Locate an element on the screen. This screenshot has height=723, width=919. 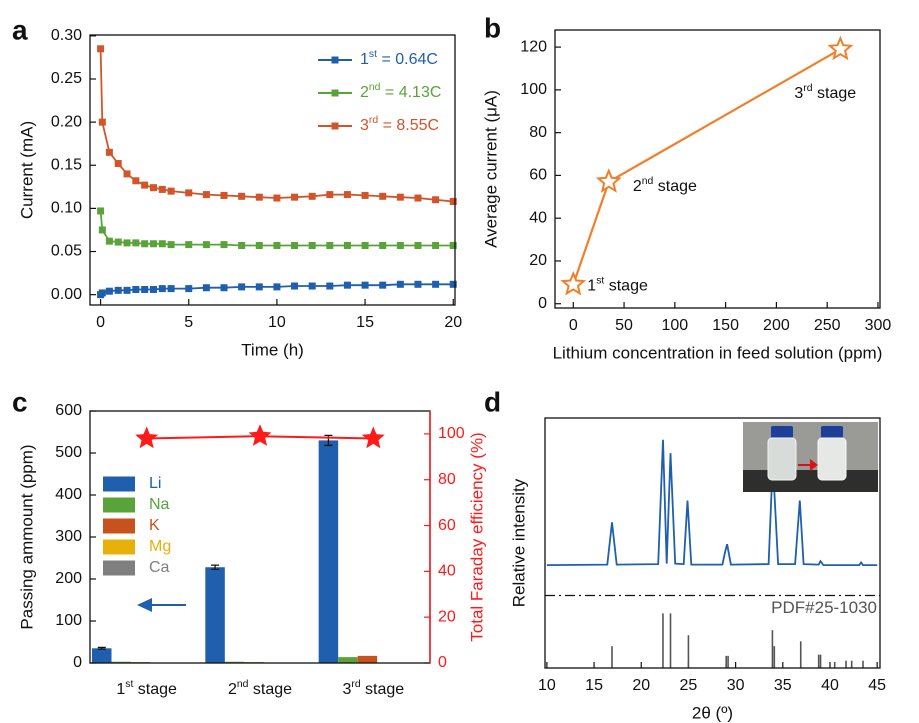
x-tick-label: 15 is located at coordinates (594, 685).